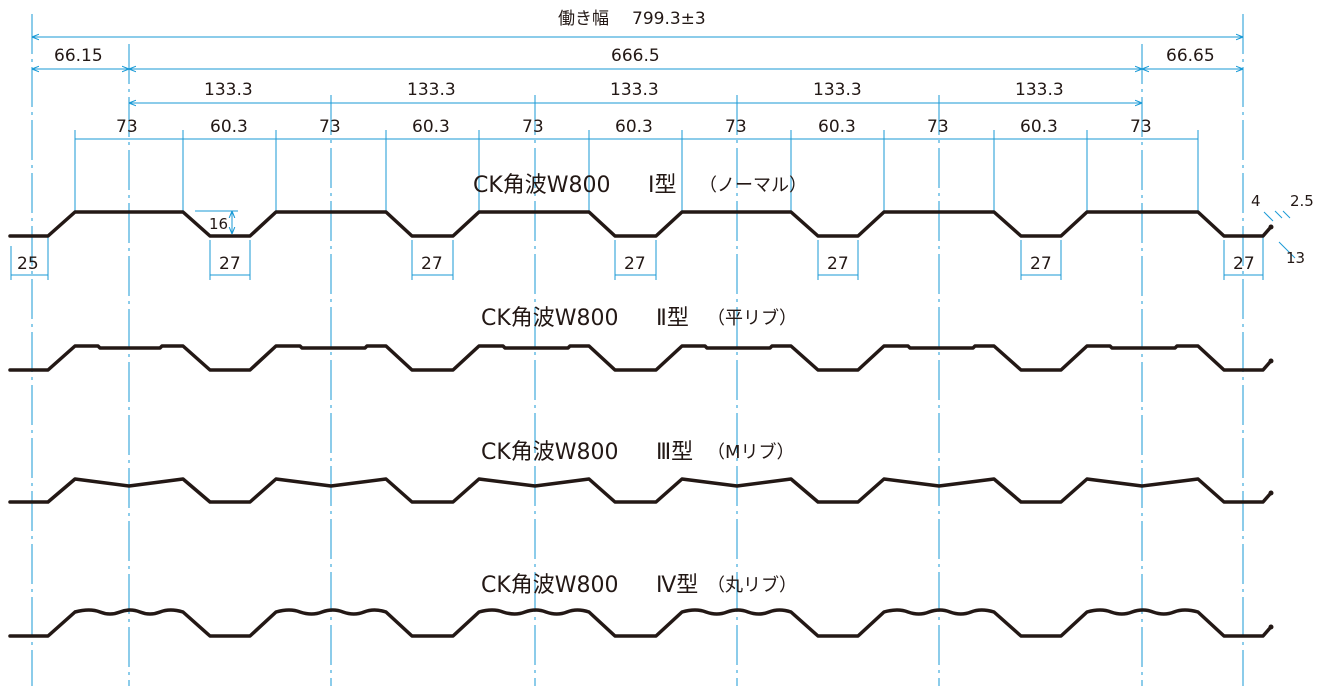  I want to click on overall-width-title: 働き幅, so click(583, 19).